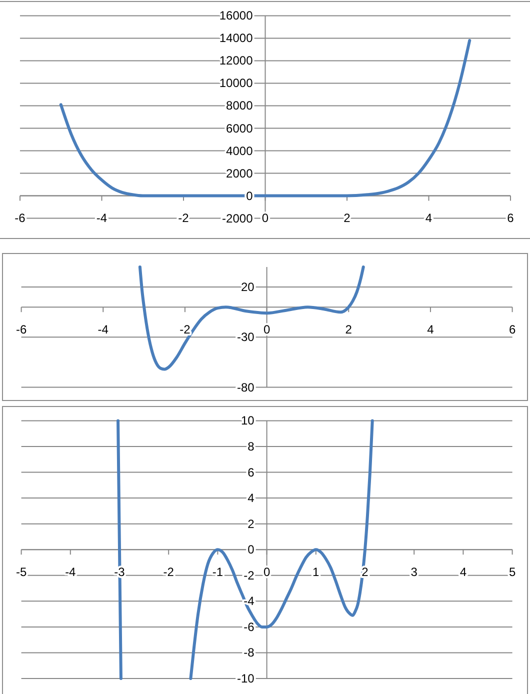 The height and width of the screenshot is (694, 530). I want to click on y-tick-label: 10000, so click(236, 83).